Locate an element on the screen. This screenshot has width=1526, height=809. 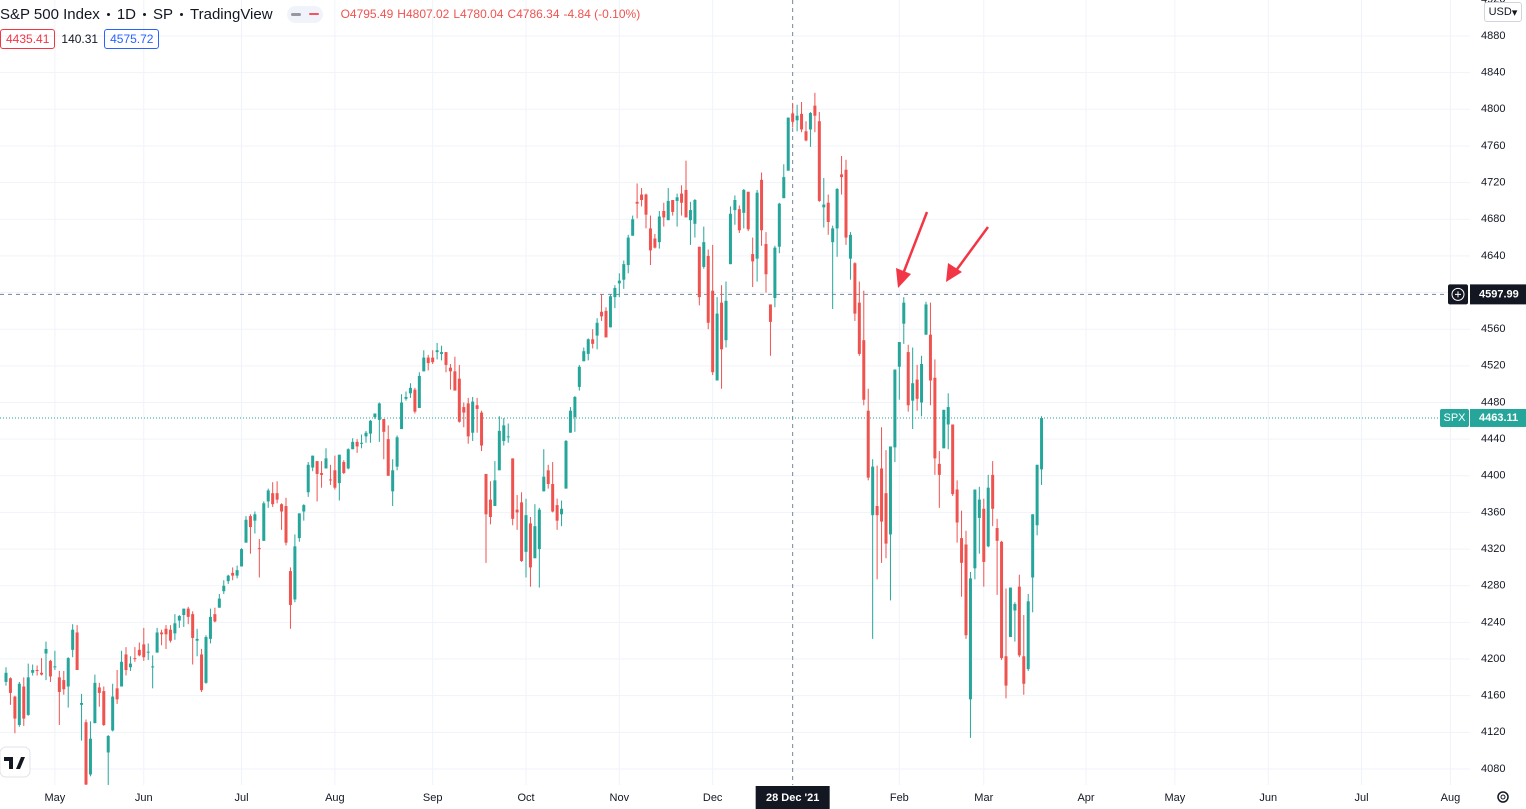
y-tick-label: 4680 is located at coordinates (1493, 219).